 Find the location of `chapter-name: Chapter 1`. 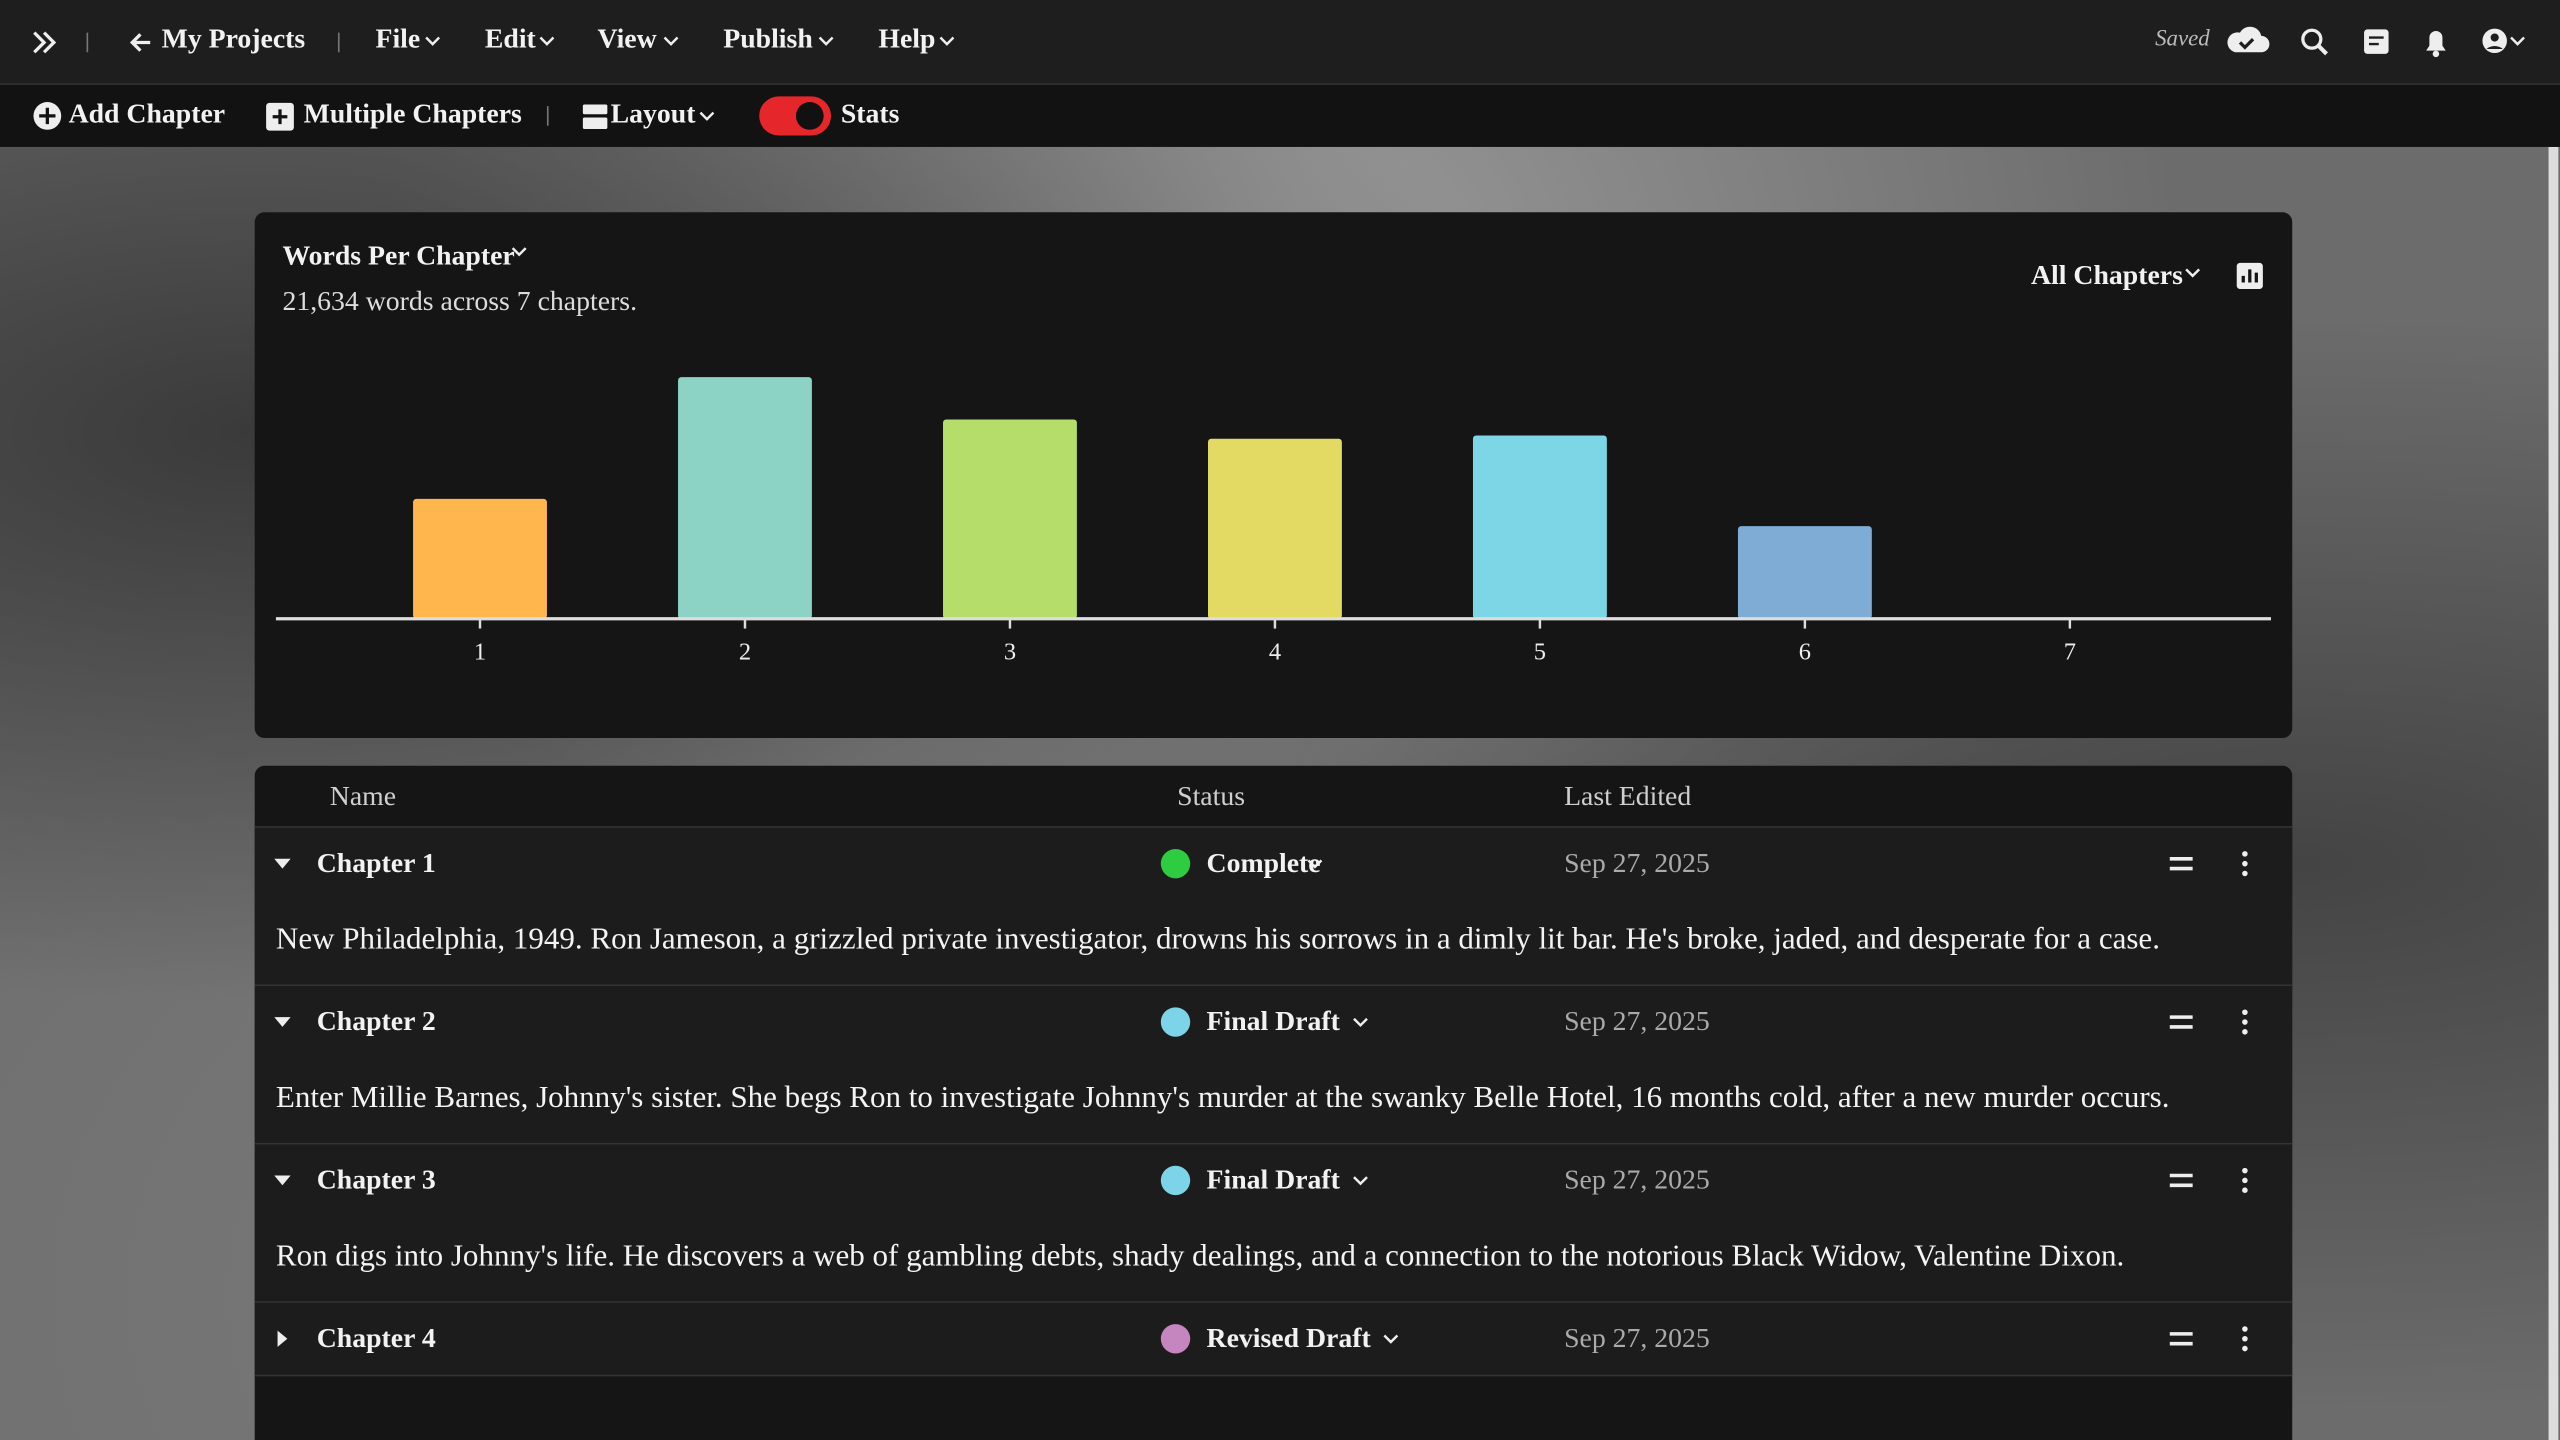

chapter-name: Chapter 1 is located at coordinates (376, 863).